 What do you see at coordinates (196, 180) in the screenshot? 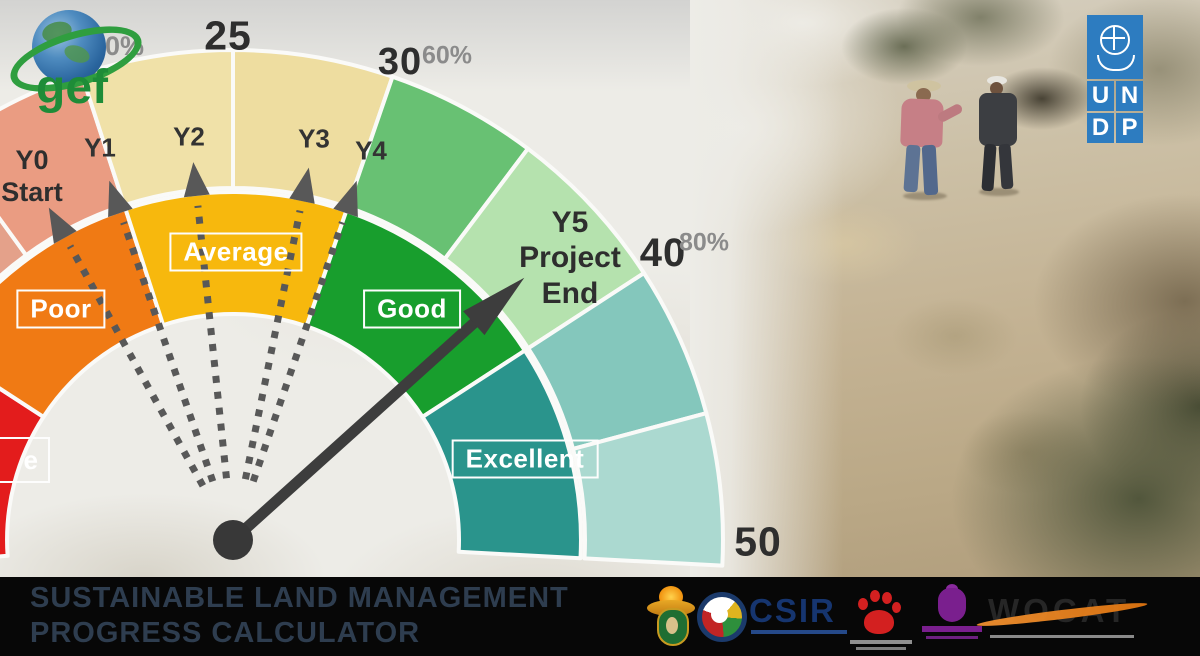
I see `arrowhead-y2` at bounding box center [196, 180].